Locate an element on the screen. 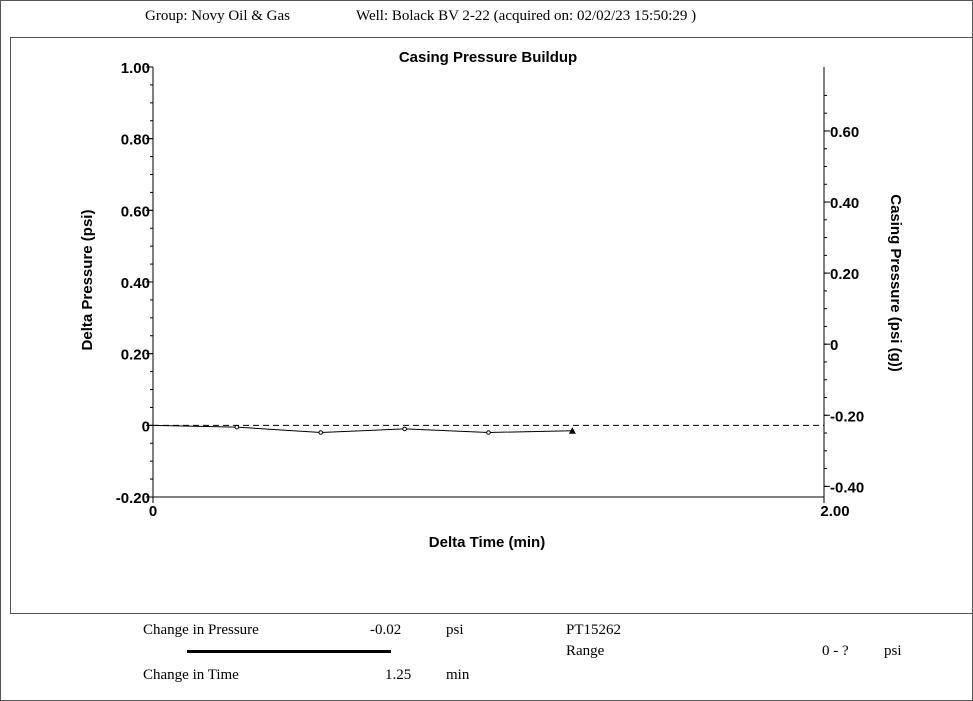 Image resolution: width=973 pixels, height=701 pixels. y2-tick-label: 0.60 is located at coordinates (844, 132).